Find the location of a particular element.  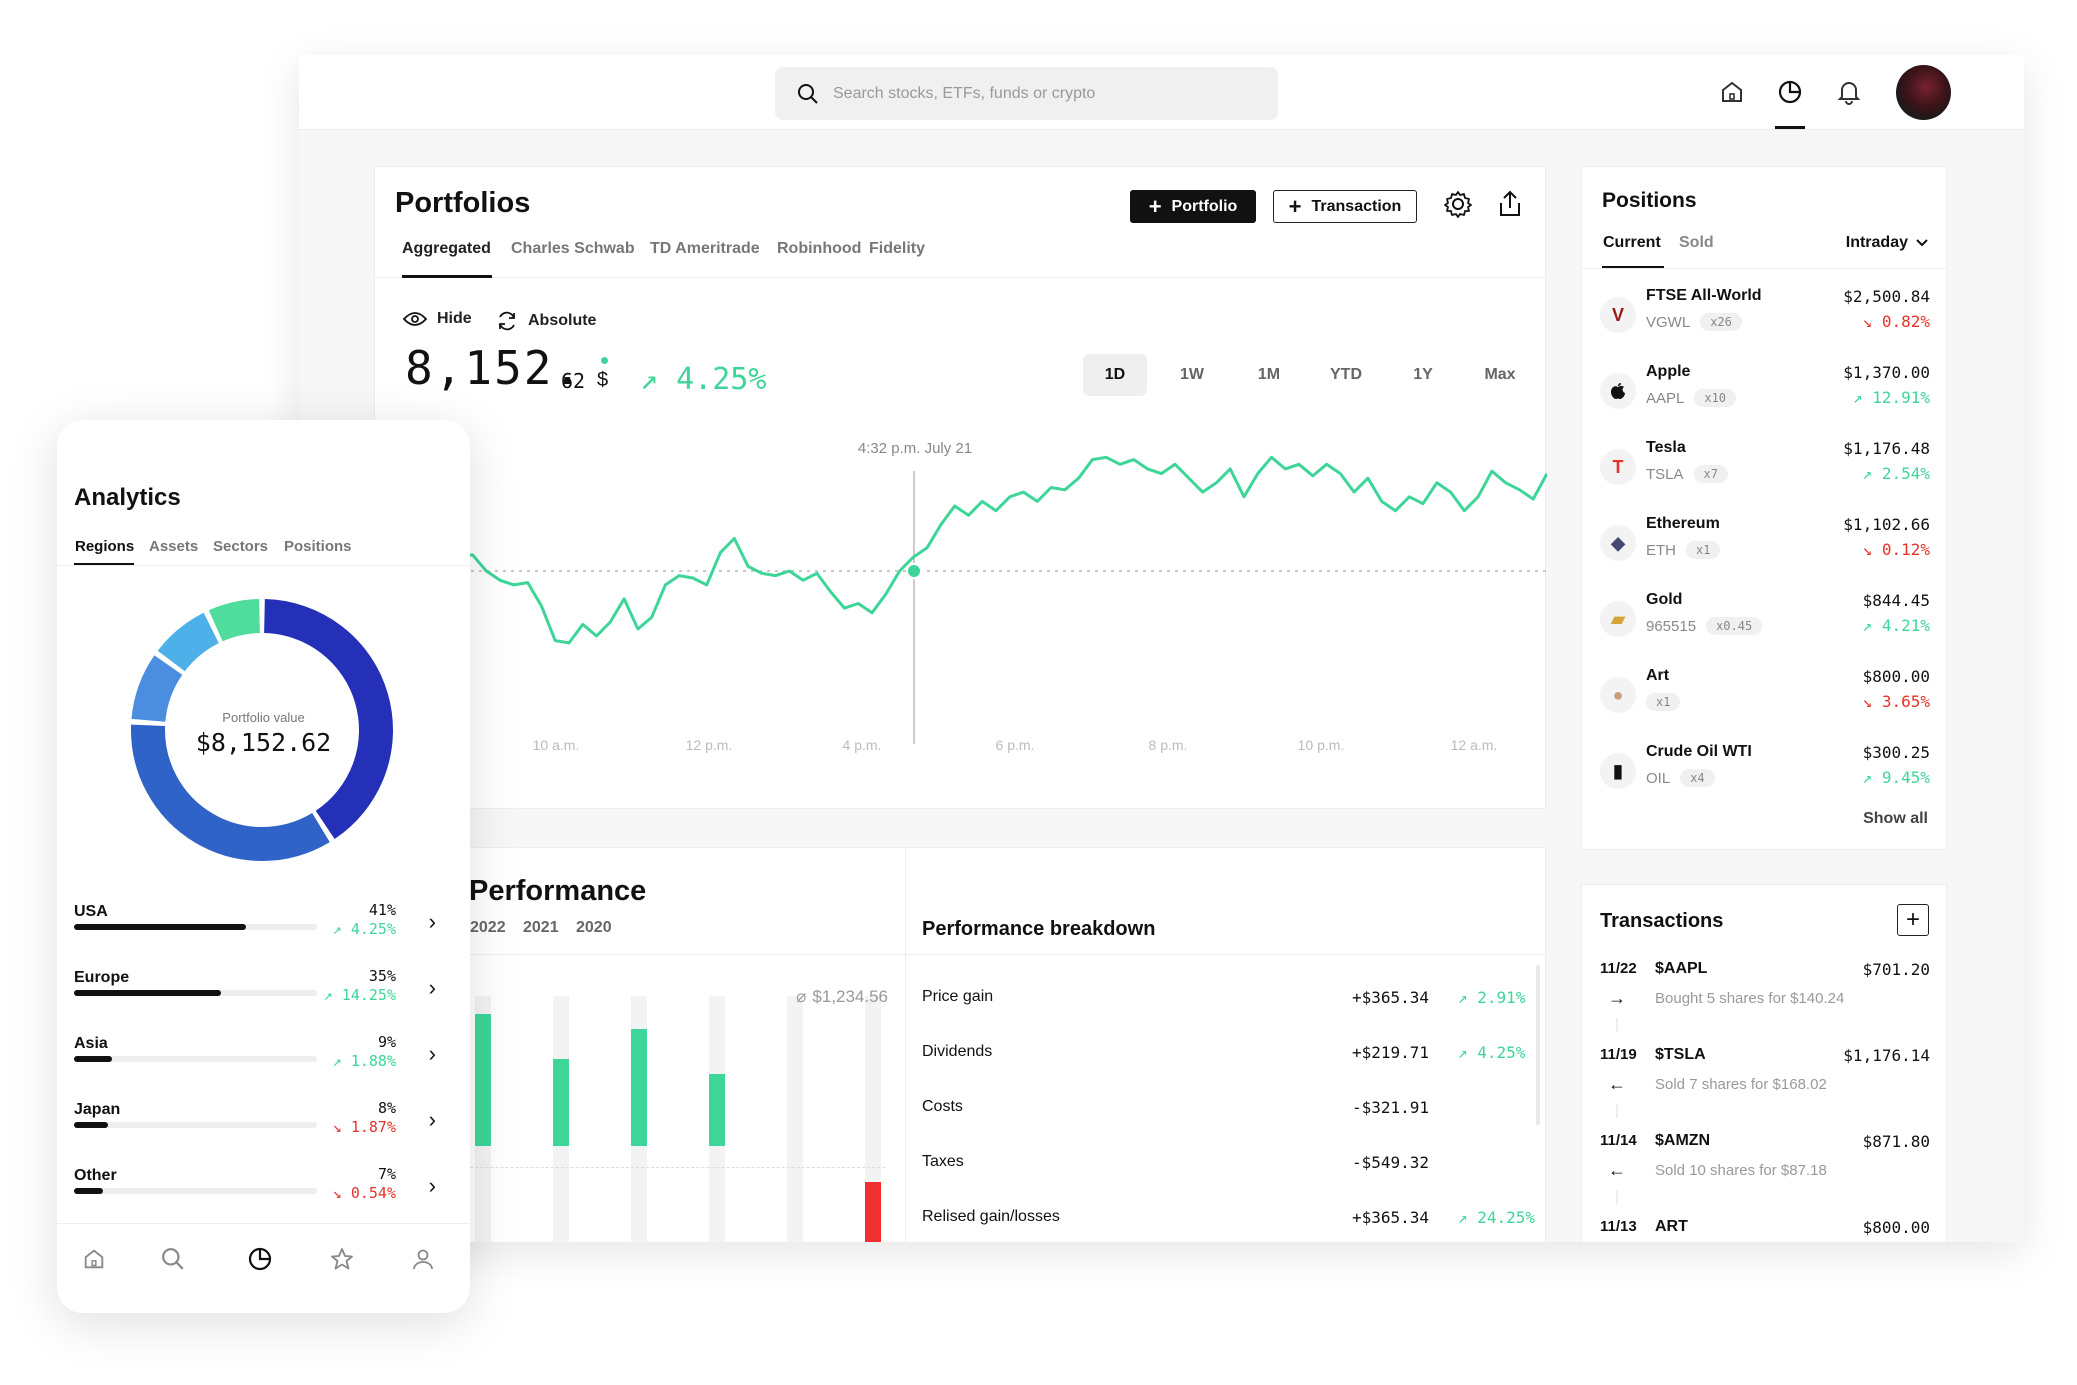

region-row: Europe 35% ↗ 14.25% › is located at coordinates (264, 992).